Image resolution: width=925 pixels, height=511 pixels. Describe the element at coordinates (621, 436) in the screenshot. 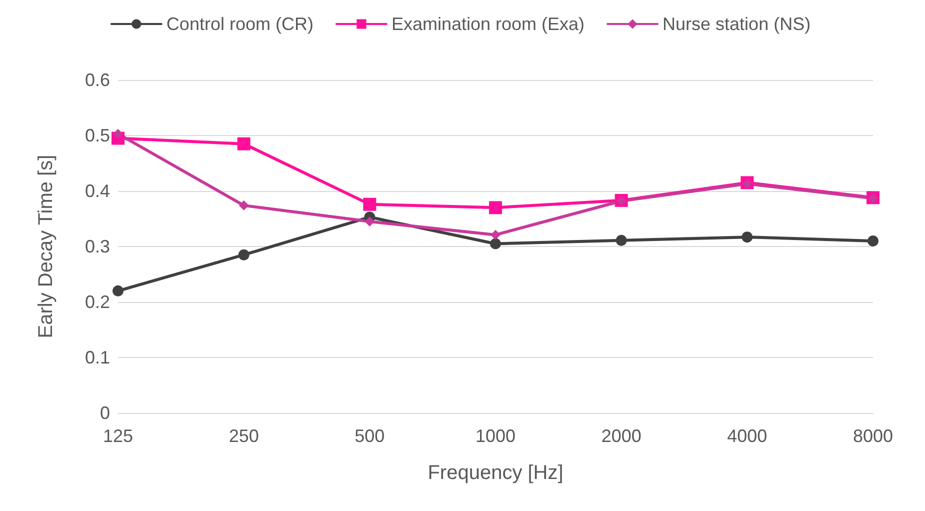

I see `x-tick-label: 2000` at that location.